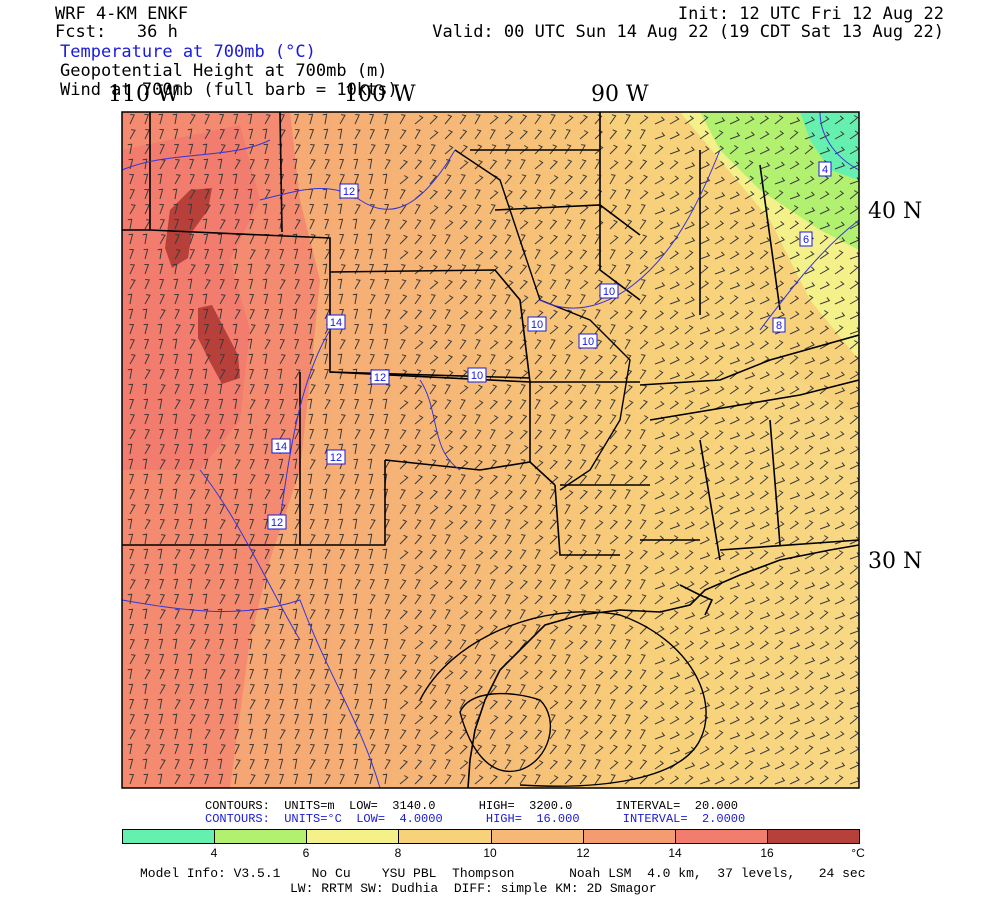 The width and height of the screenshot is (1000, 900). I want to click on contour-info-interval-label: INTERVAL=, so click(655, 819).